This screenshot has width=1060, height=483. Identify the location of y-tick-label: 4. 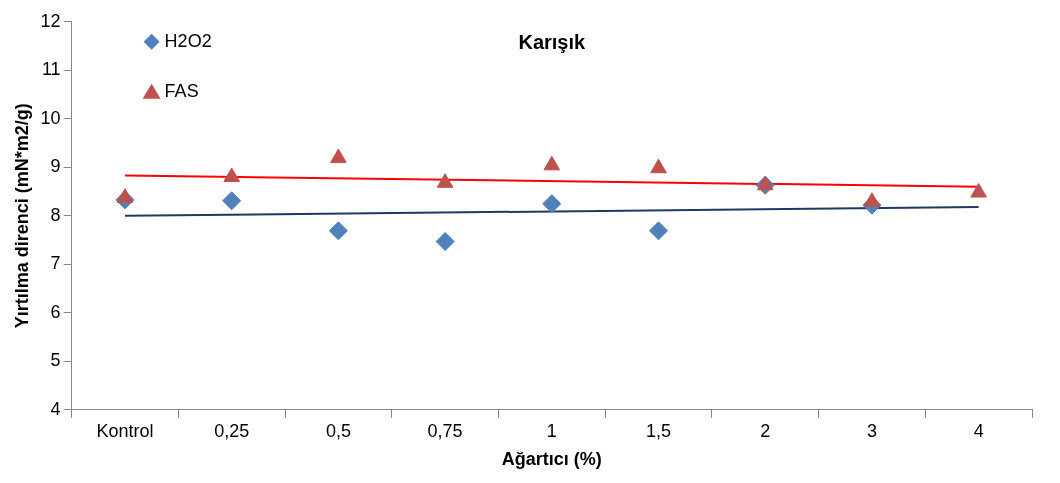
(55, 408).